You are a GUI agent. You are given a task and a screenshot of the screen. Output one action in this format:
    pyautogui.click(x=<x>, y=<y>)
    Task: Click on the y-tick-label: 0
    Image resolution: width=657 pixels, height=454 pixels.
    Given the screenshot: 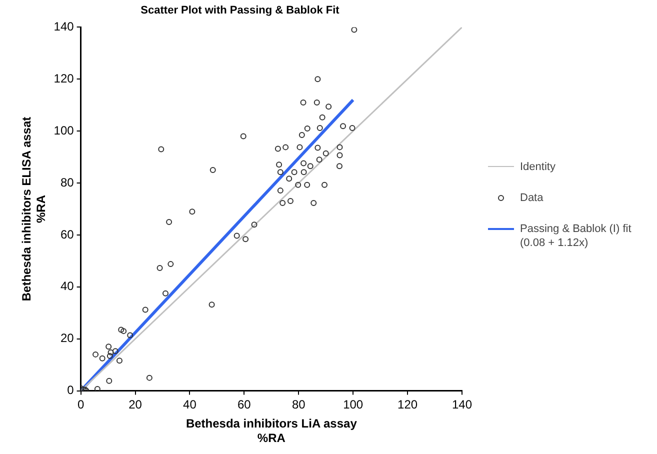 What is the action you would take?
    pyautogui.click(x=70, y=390)
    